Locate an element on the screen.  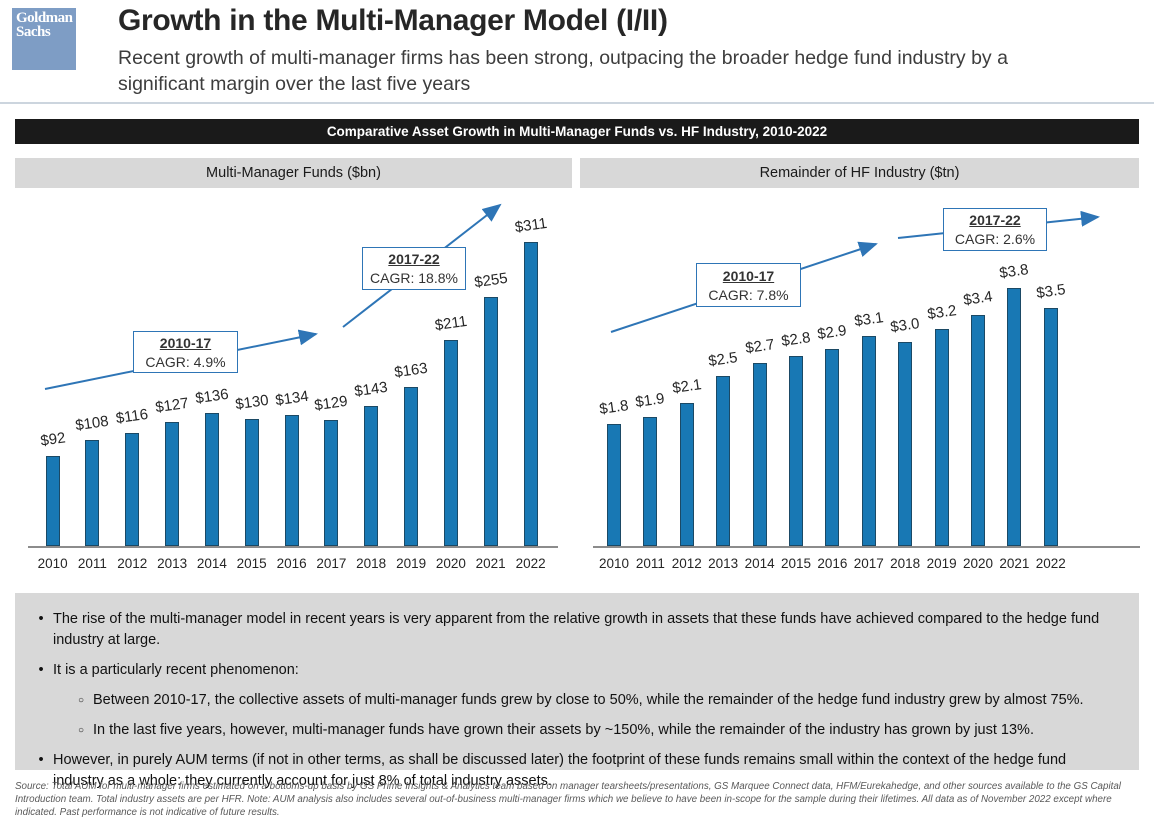
bullet-text: It is a particularly recent phenomenon: is located at coordinates (176, 670).